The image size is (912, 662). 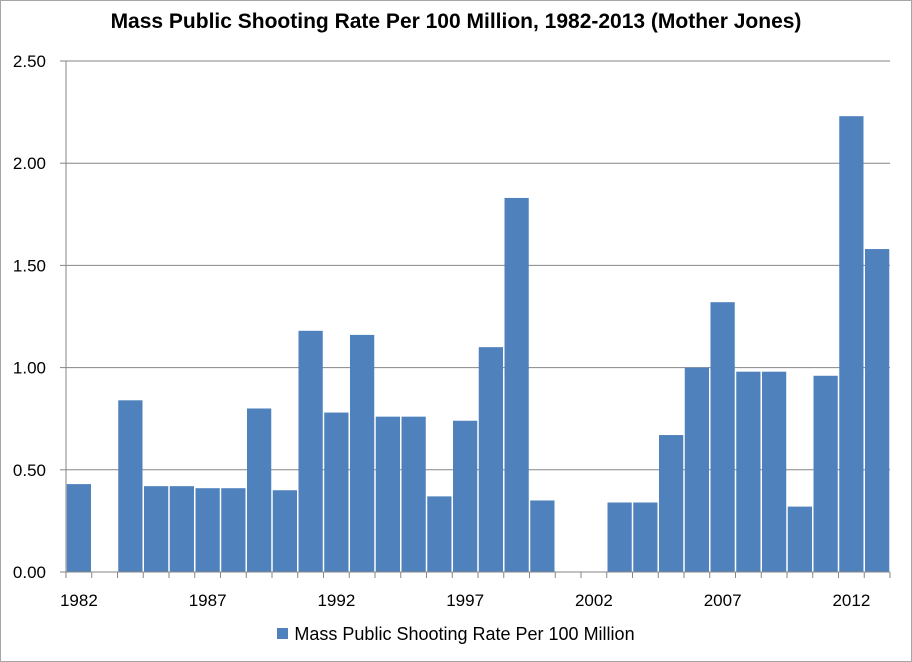 What do you see at coordinates (79, 600) in the screenshot?
I see `x-tick-label: 1982` at bounding box center [79, 600].